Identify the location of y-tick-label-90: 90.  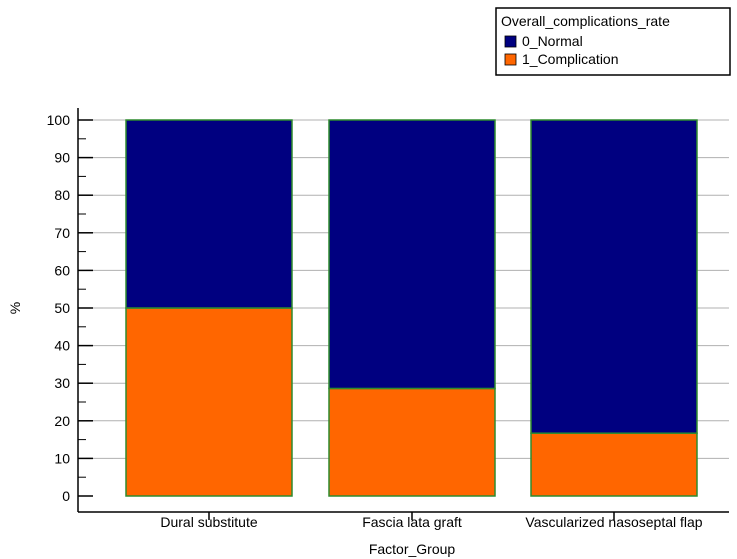
(62, 158).